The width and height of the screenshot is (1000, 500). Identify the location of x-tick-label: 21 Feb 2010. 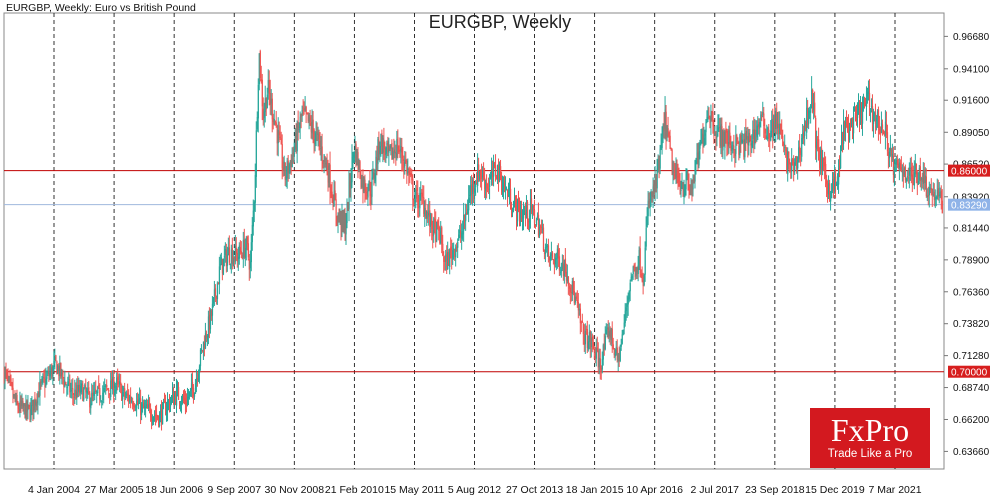
(354, 490).